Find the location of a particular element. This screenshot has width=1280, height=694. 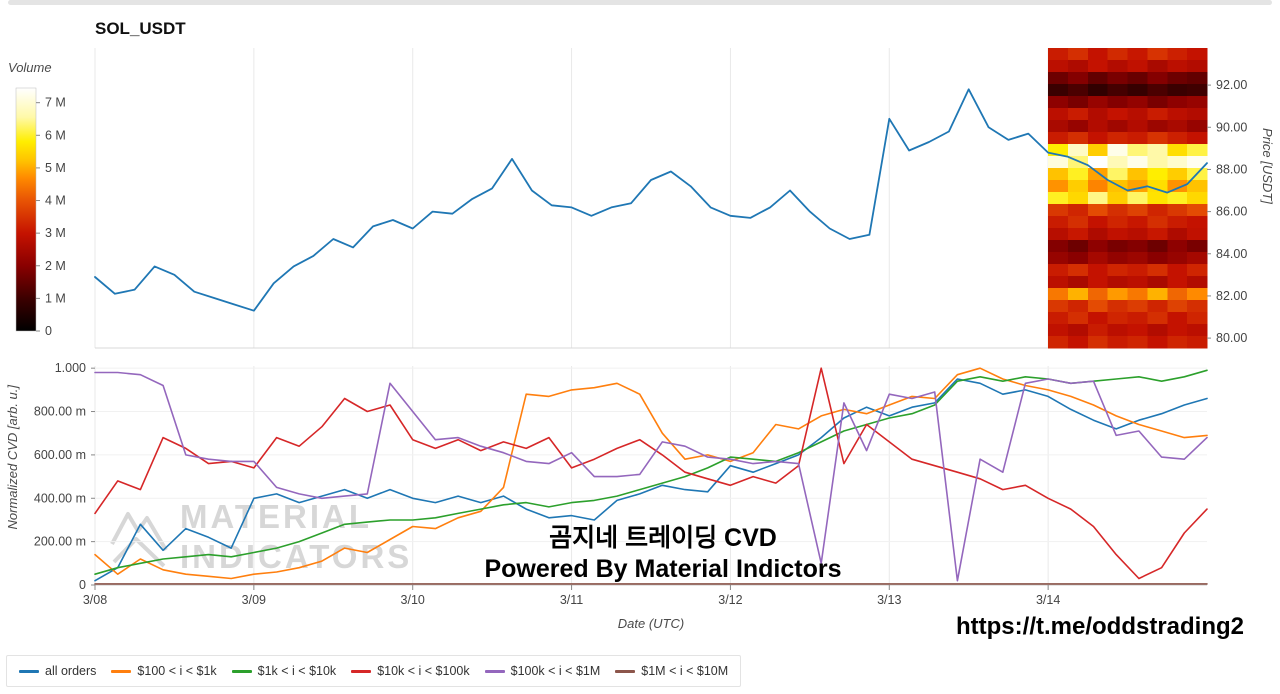

price-tick-label: 90.00 is located at coordinates (1231, 127).